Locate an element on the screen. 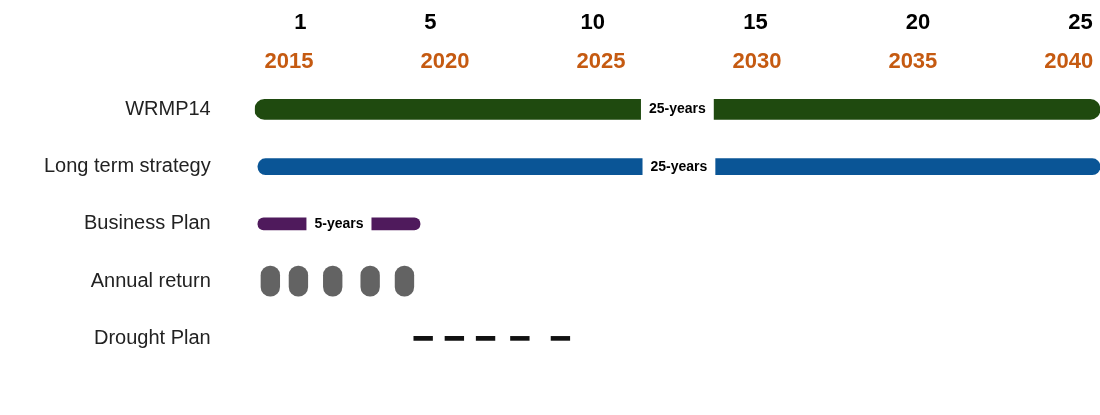 Image resolution: width=1100 pixels, height=415 pixels. y-tick-label: Drought Plan is located at coordinates (152, 336).